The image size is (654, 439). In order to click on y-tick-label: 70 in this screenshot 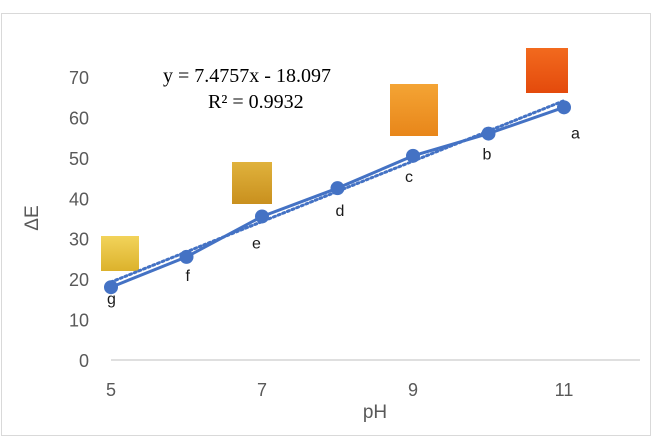, I will do `click(79, 78)`.